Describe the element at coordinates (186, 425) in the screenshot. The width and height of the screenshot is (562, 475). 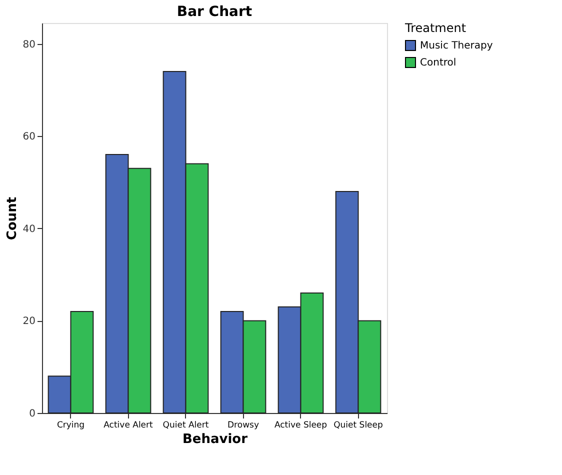
I see `x-tick-label: Quiet Alert` at that location.